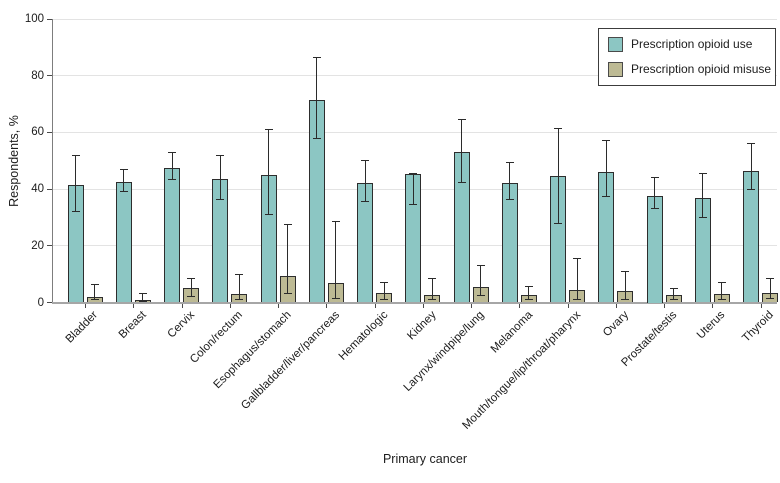 The image size is (780, 483). What do you see at coordinates (692, 44) in the screenshot?
I see `legend-label-use: Prescription opioid use` at bounding box center [692, 44].